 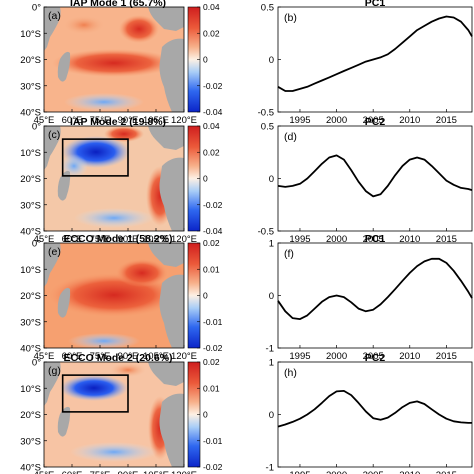 I want to click on panel-label: (f), so click(x=289, y=254).